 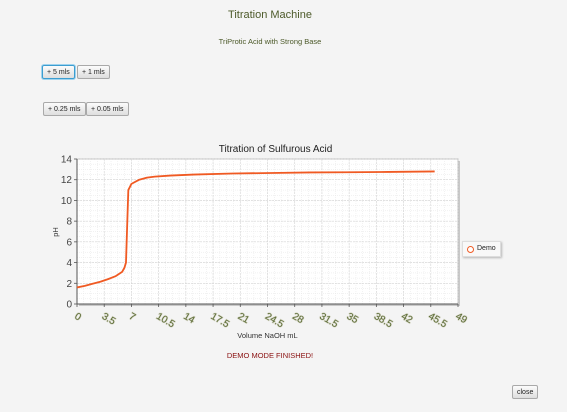 What do you see at coordinates (270, 15) in the screenshot?
I see `app-title: Titration Machine` at bounding box center [270, 15].